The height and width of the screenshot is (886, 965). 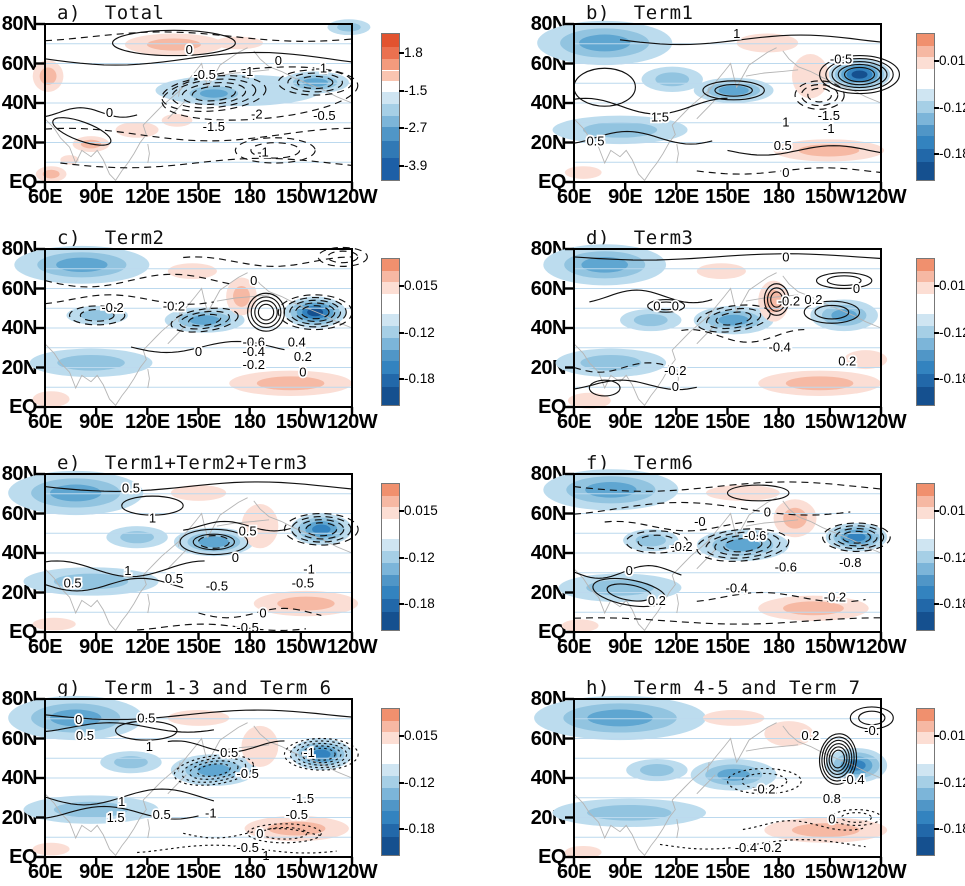 What do you see at coordinates (198, 778) in the screenshot?
I see `plot-frame` at bounding box center [198, 778].